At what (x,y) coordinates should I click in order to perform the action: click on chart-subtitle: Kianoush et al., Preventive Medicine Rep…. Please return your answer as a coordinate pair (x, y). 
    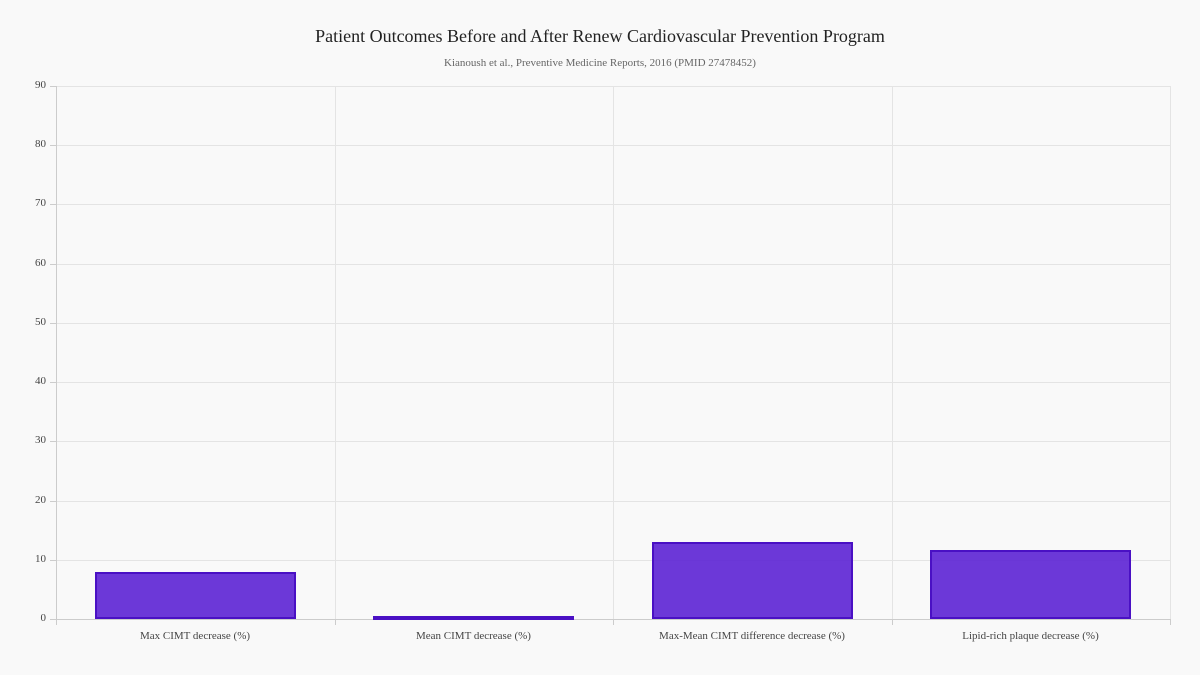
    Looking at the image, I should click on (600, 63).